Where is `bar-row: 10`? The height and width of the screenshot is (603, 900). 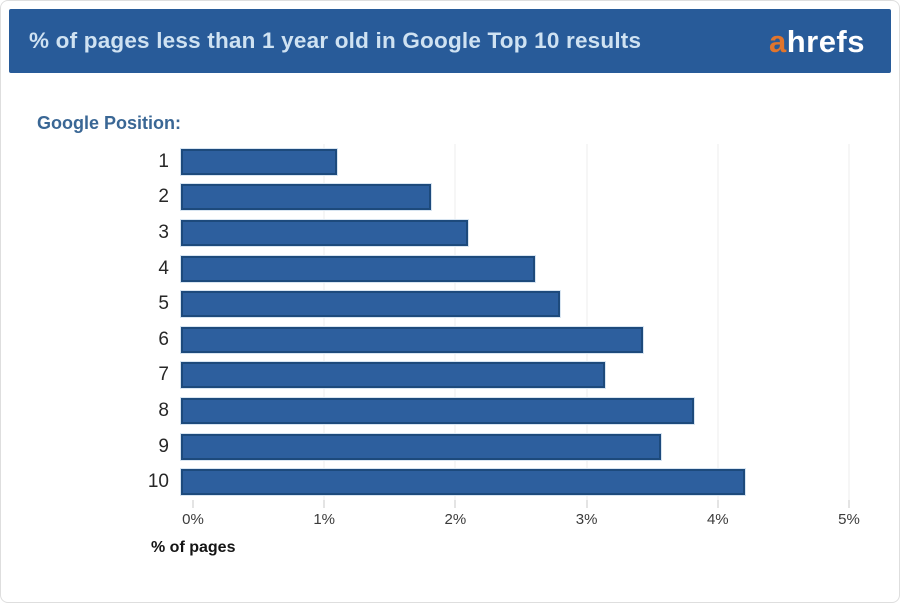 bar-row: 10 is located at coordinates (475, 482).